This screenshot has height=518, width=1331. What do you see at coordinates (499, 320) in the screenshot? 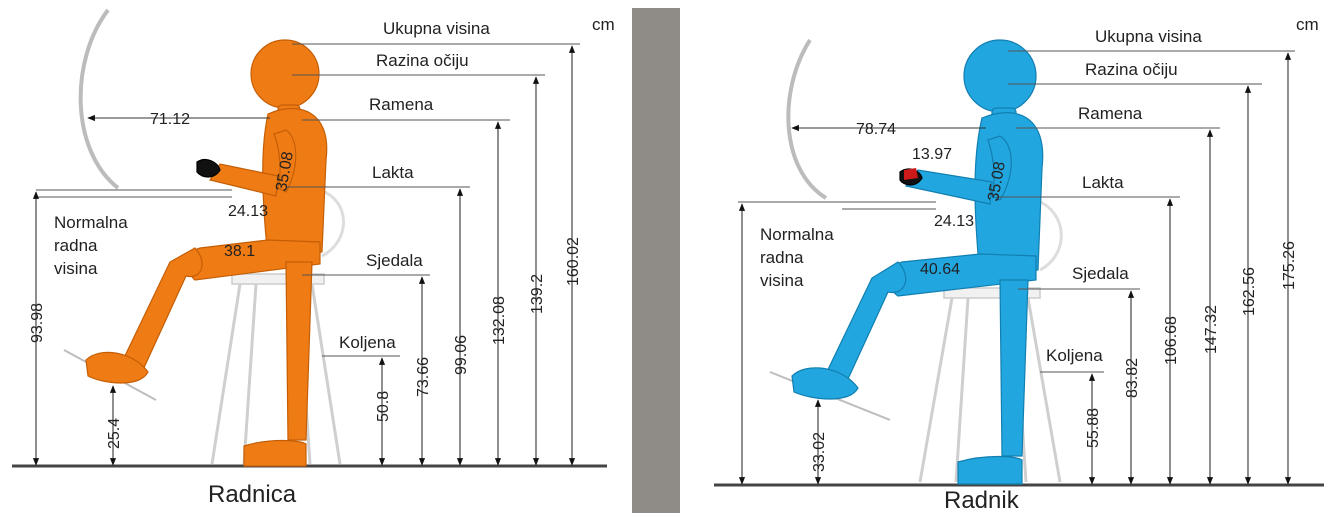
I see `value-ramena: 132.08` at bounding box center [499, 320].